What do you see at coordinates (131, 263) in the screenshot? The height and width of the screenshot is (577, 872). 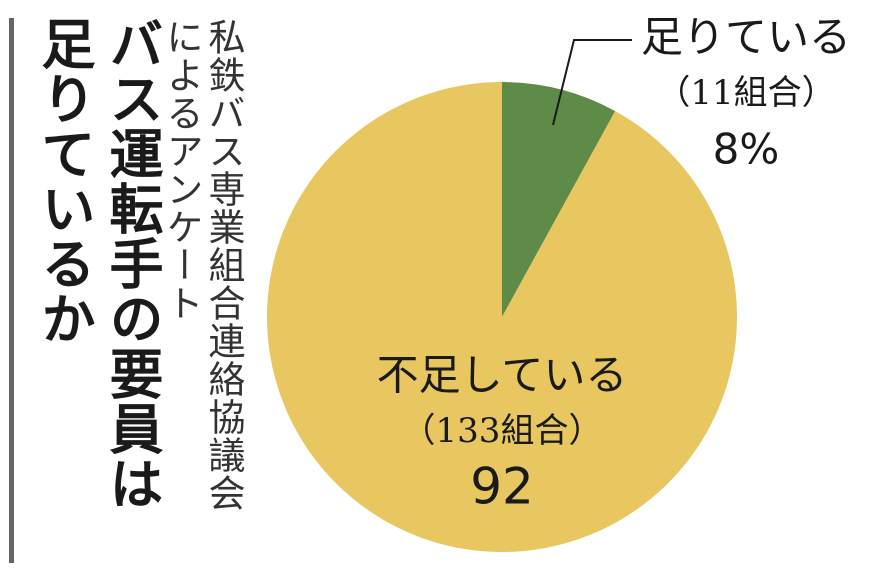 I see `title-line: バス運転手の要員は` at bounding box center [131, 263].